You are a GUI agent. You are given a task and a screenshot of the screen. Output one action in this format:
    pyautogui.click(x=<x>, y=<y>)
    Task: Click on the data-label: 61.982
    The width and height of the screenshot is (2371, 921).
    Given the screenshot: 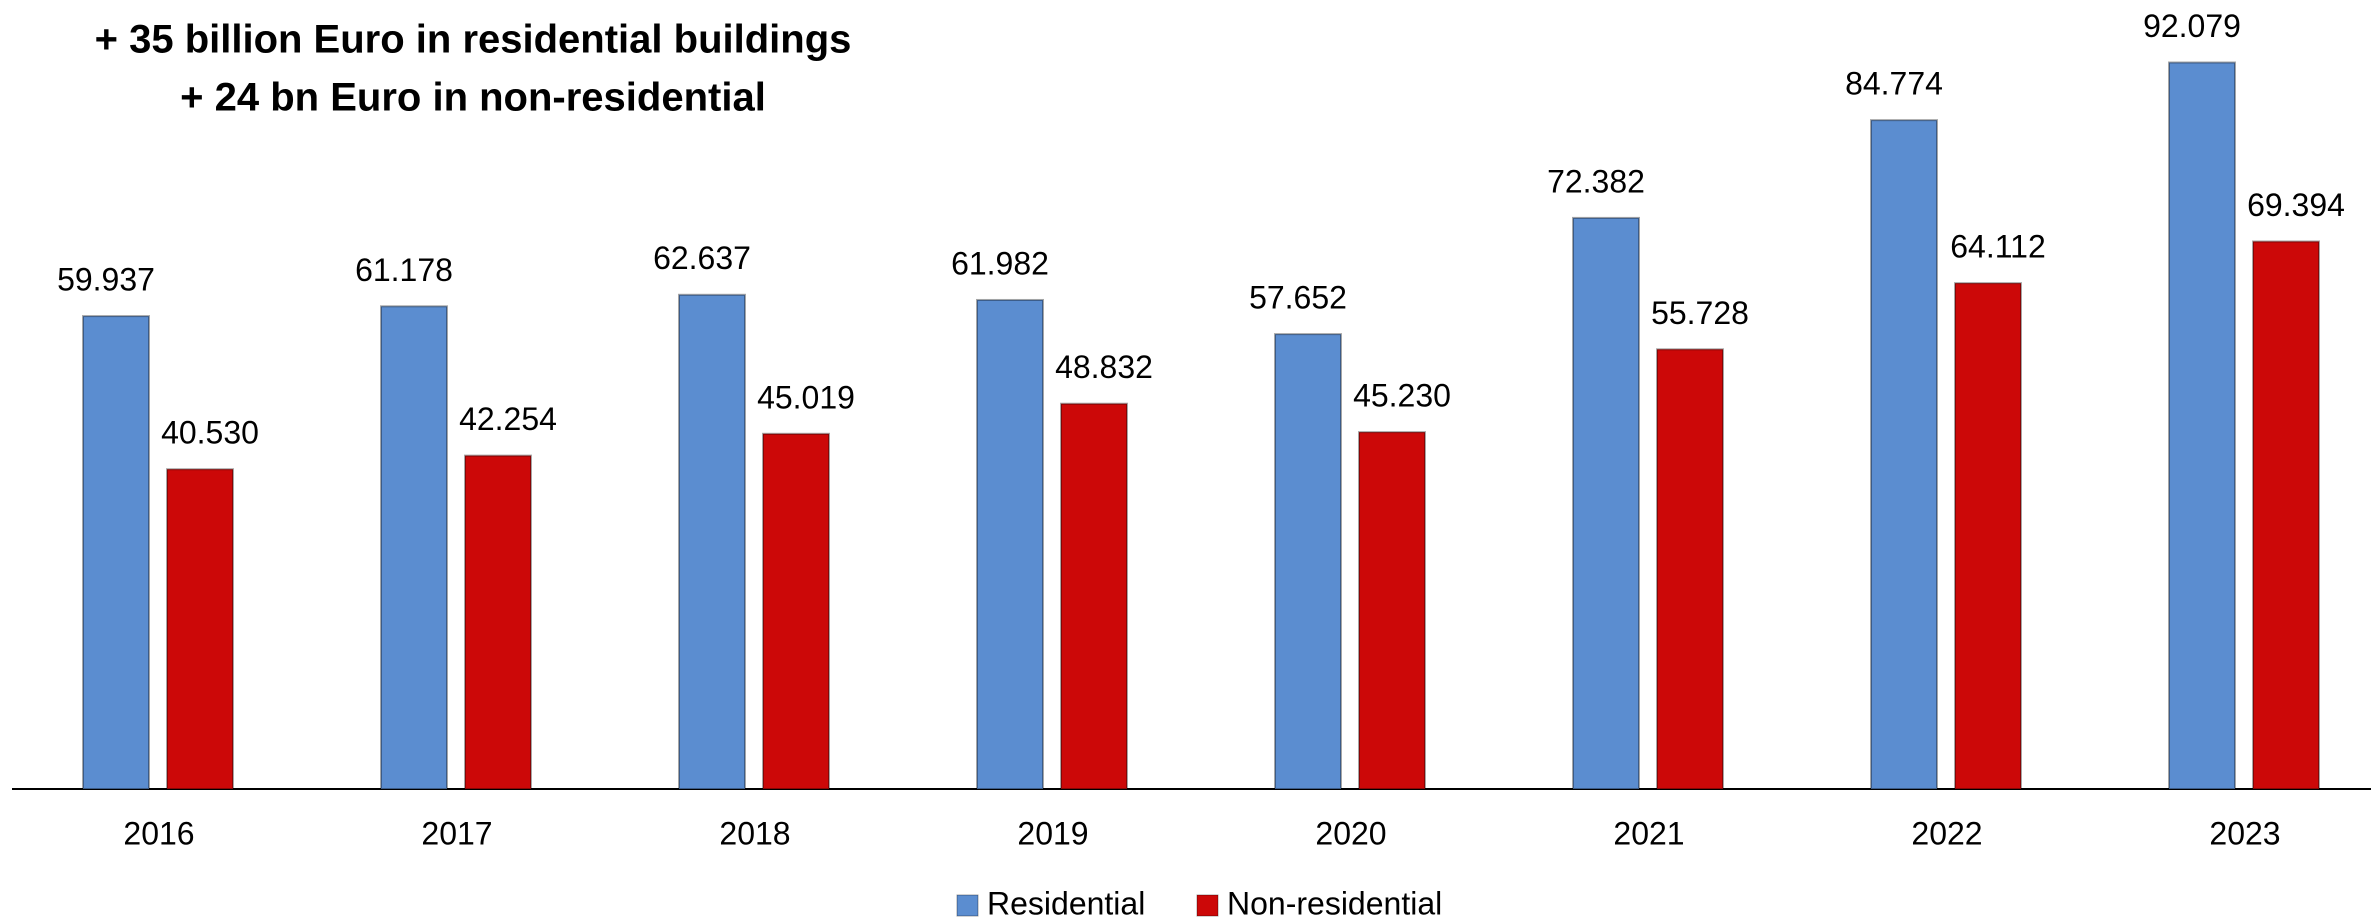 What is the action you would take?
    pyautogui.click(x=1000, y=263)
    